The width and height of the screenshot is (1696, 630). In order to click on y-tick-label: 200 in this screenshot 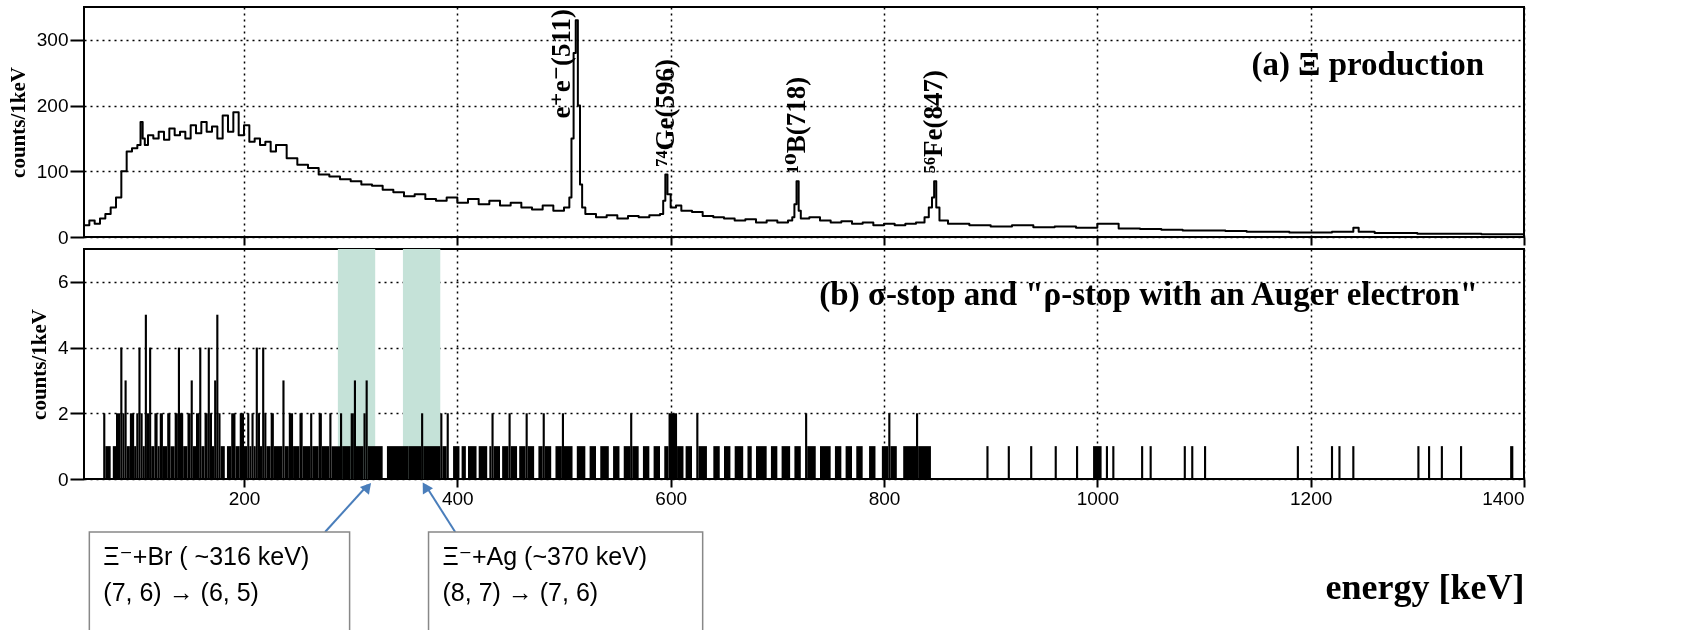, I will do `click(52, 106)`.